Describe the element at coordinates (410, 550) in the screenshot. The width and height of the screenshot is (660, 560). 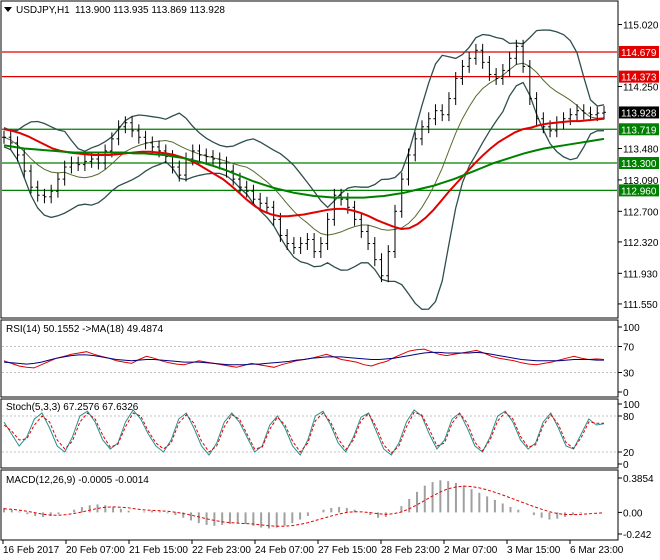
I see `time-tick-label: 28 Feb 23:00` at that location.